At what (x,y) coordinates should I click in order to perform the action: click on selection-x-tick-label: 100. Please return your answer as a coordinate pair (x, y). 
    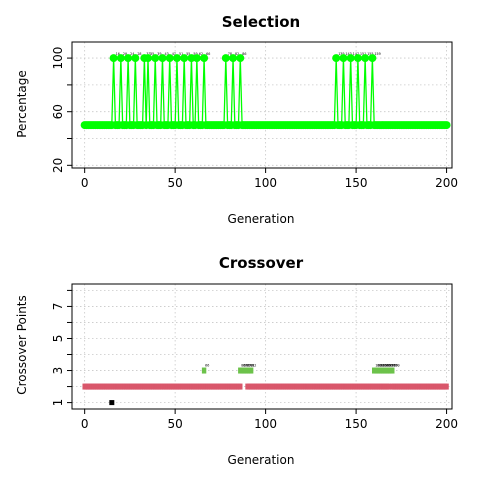
    Looking at the image, I should click on (265, 183).